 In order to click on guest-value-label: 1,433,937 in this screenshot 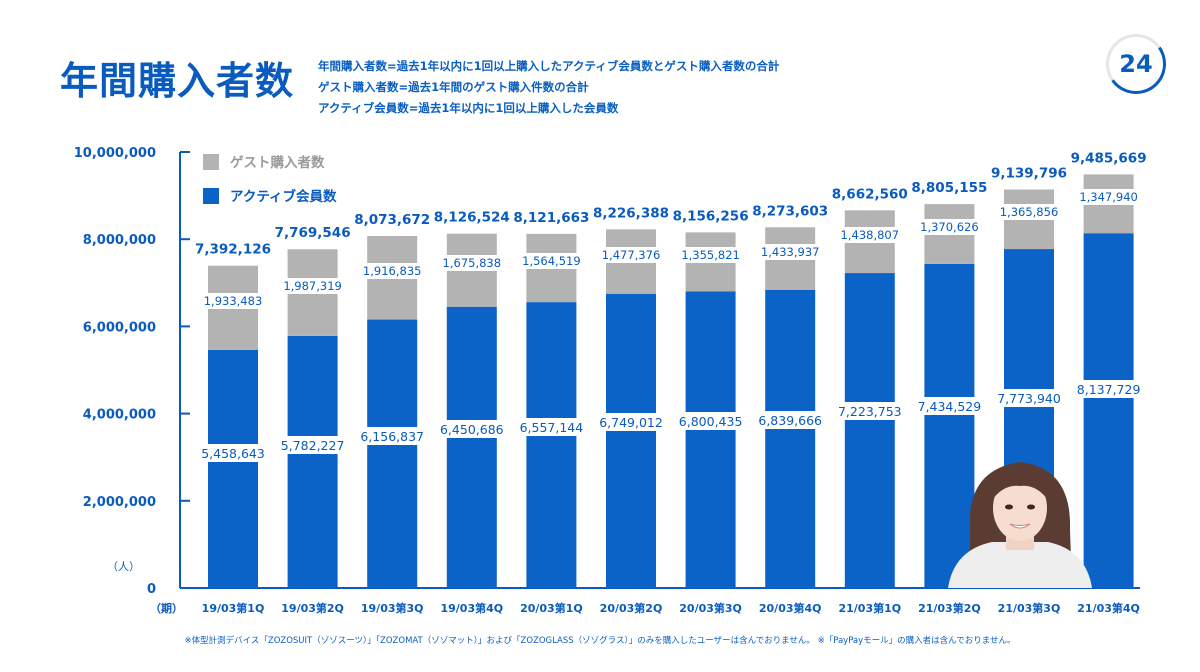, I will do `click(790, 252)`.